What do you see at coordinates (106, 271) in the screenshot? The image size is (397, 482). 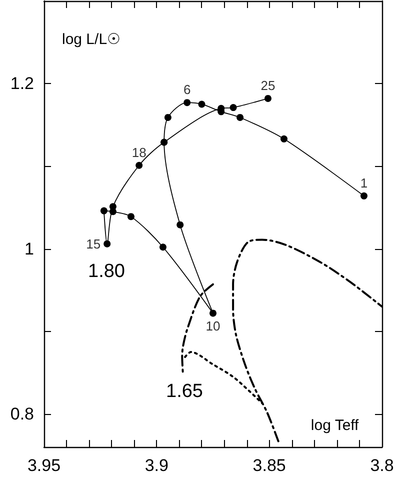 I see `annotation: 1.80` at bounding box center [106, 271].